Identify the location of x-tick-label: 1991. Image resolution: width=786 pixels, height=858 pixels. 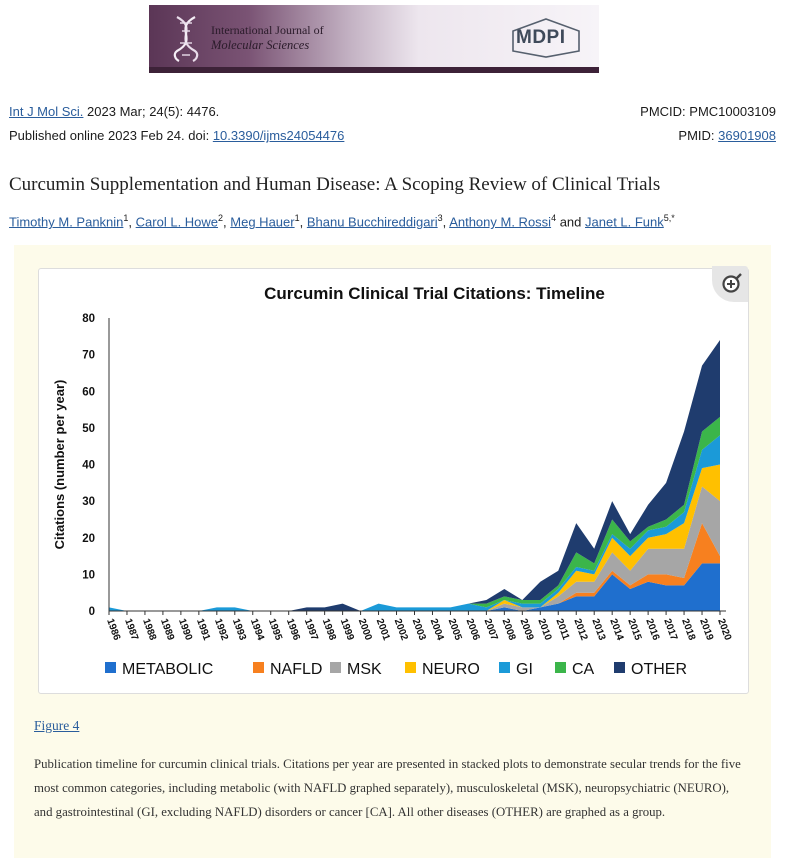
(203, 629).